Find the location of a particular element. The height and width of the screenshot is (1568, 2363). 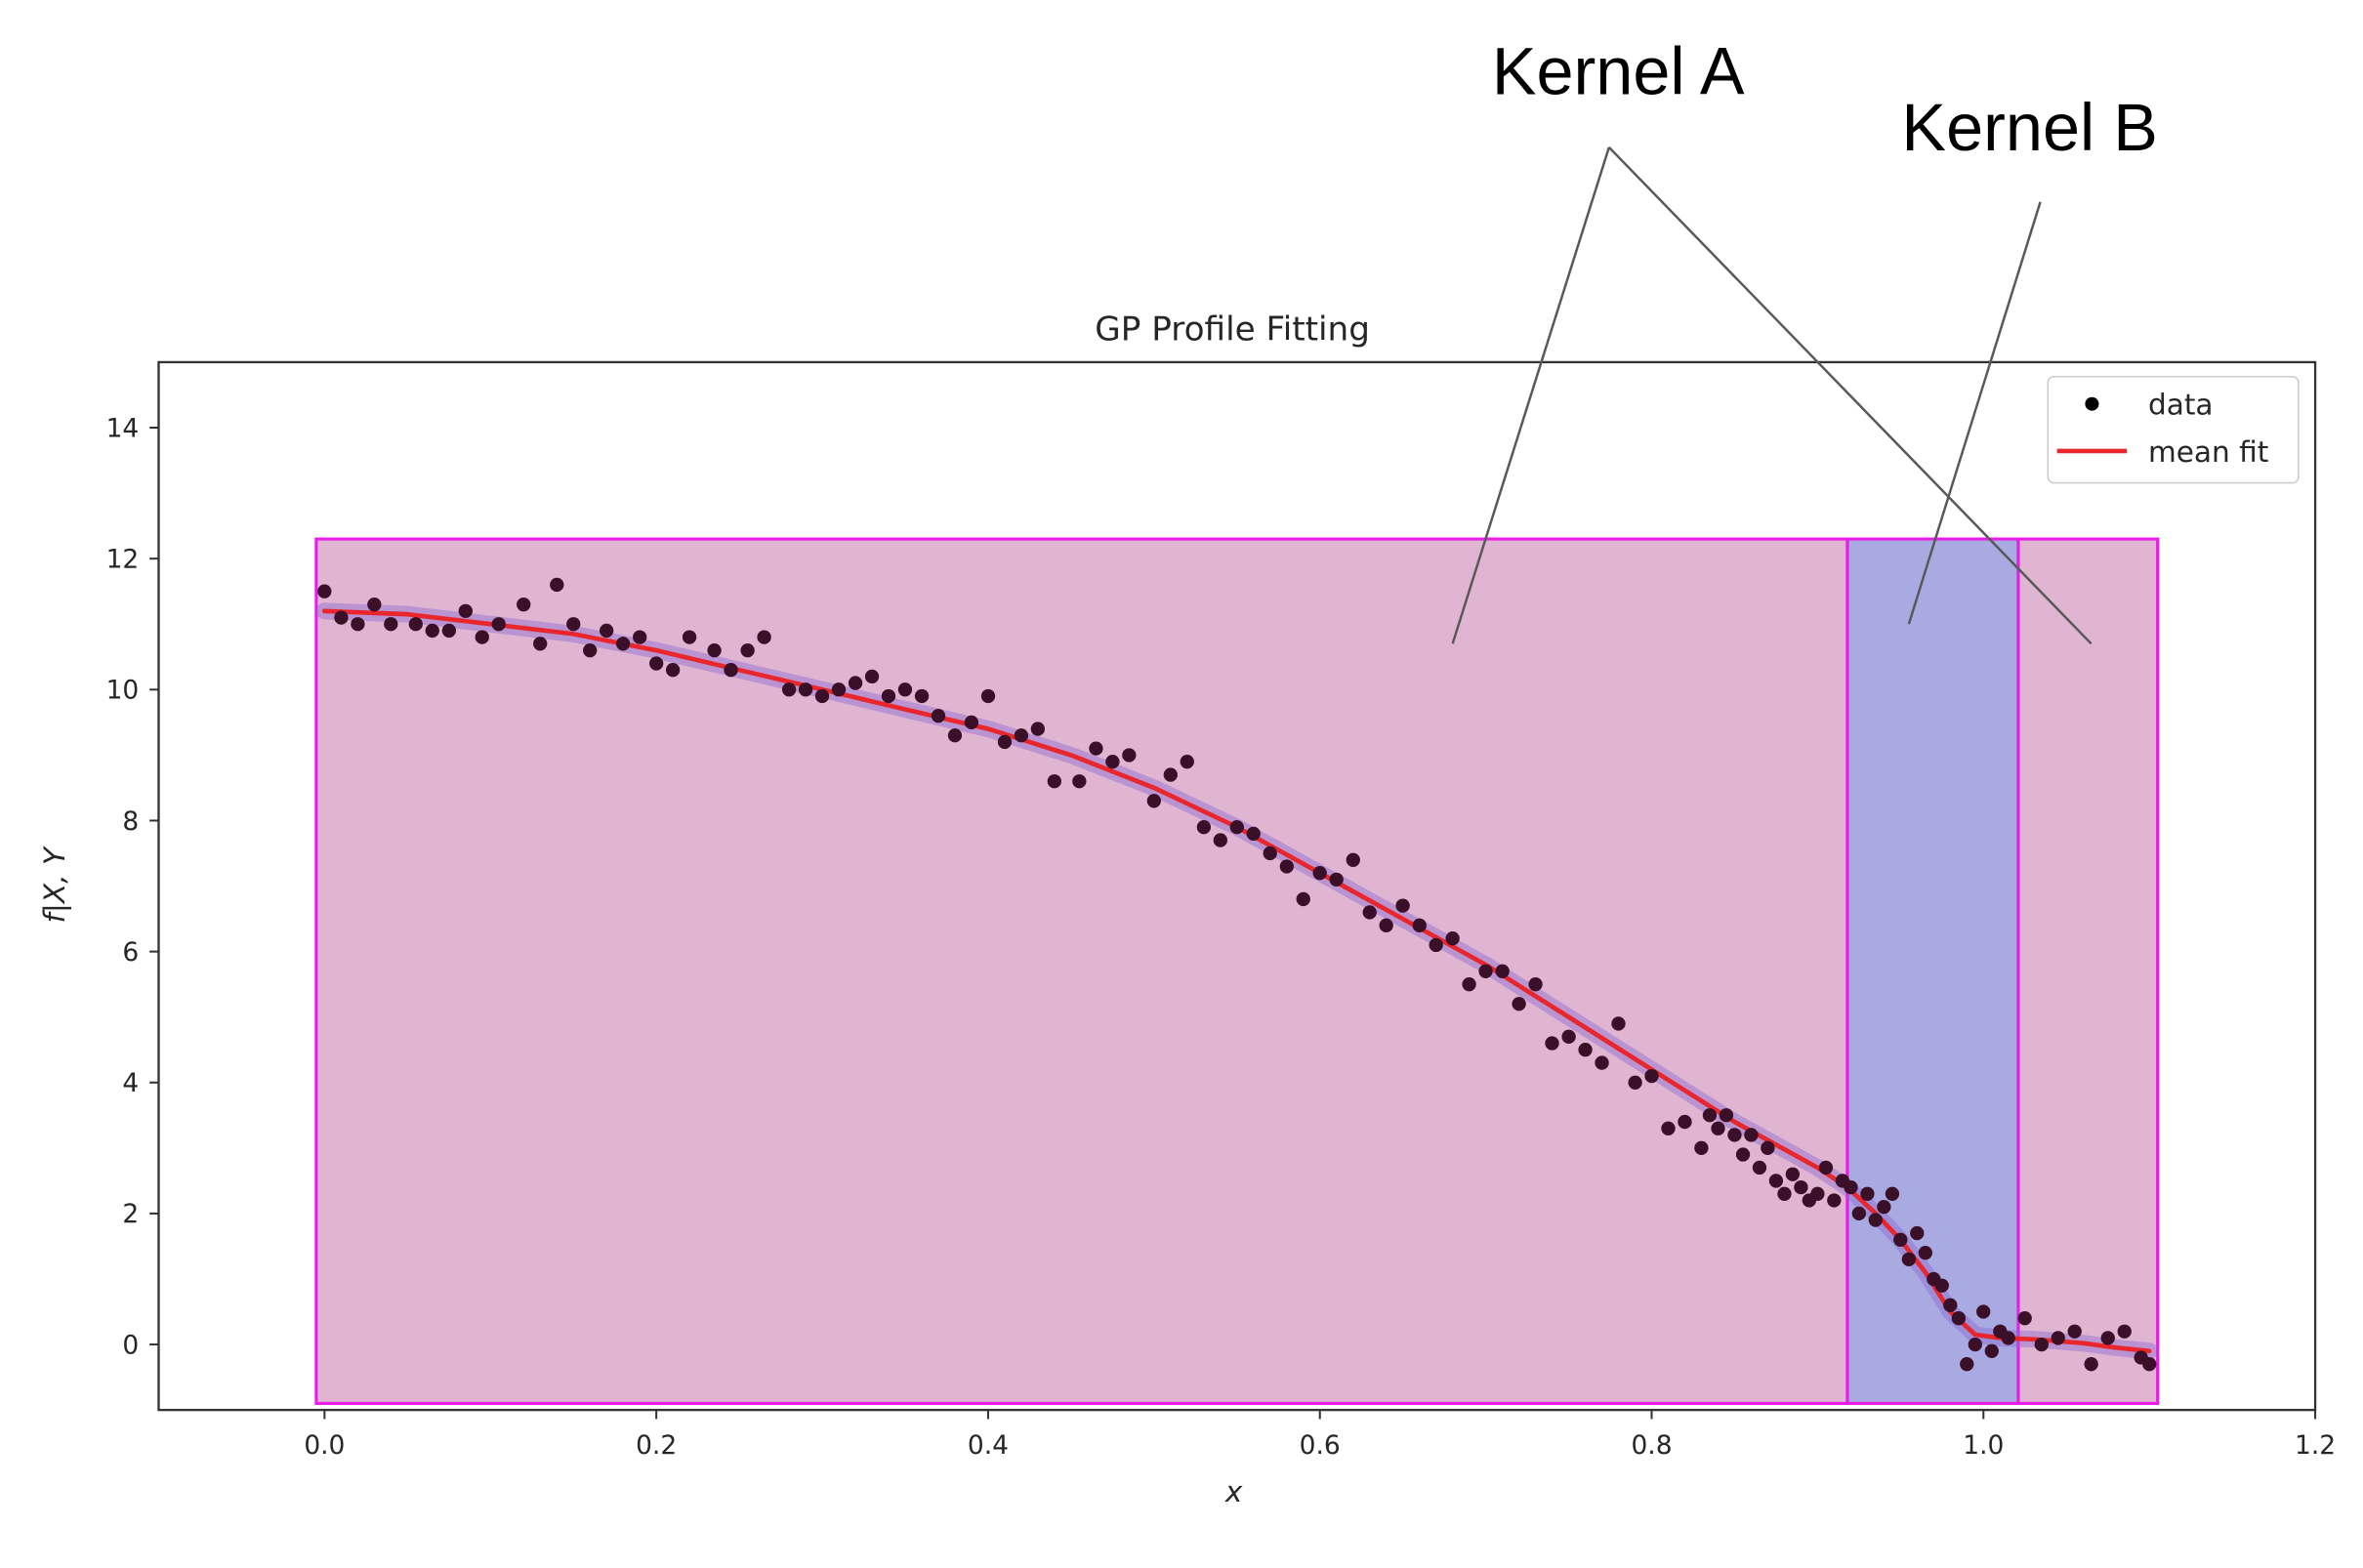

y-tick-label: 10 is located at coordinates (123, 691).